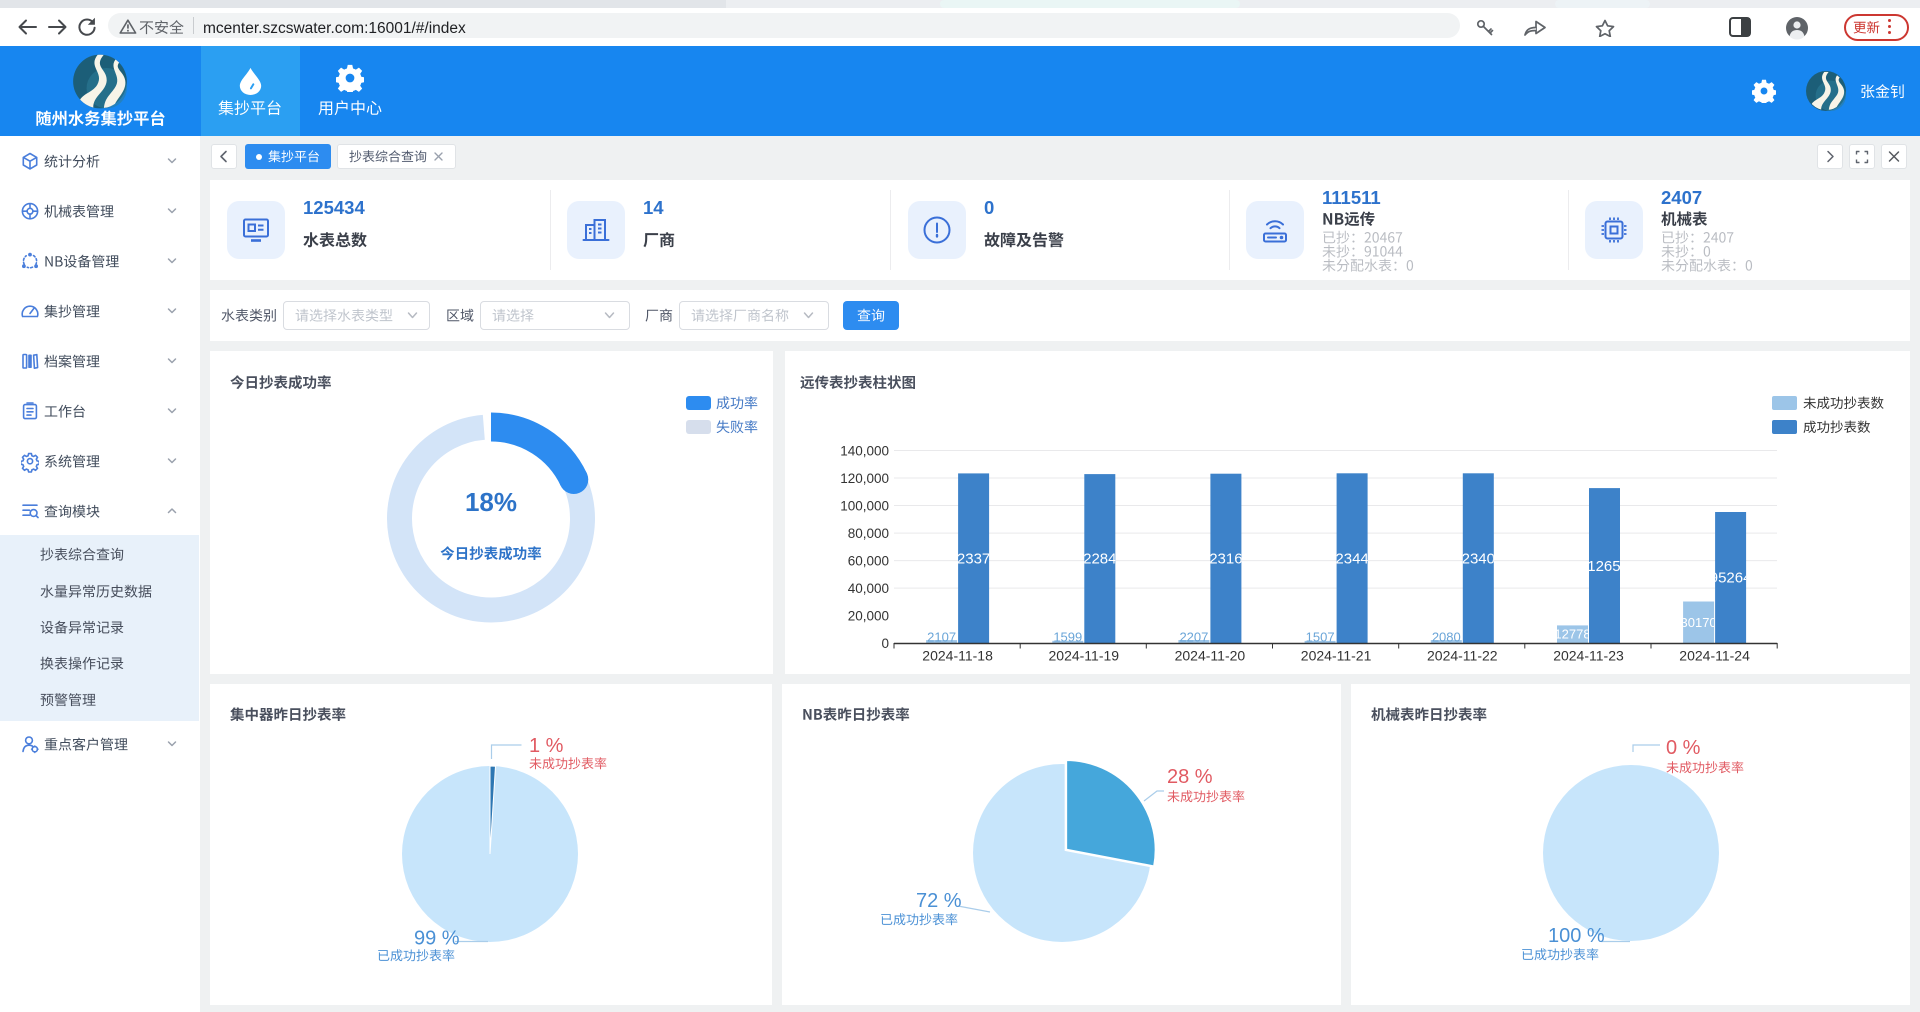 The image size is (1920, 1012). I want to click on svg-text: 123161, so click(1226, 559).